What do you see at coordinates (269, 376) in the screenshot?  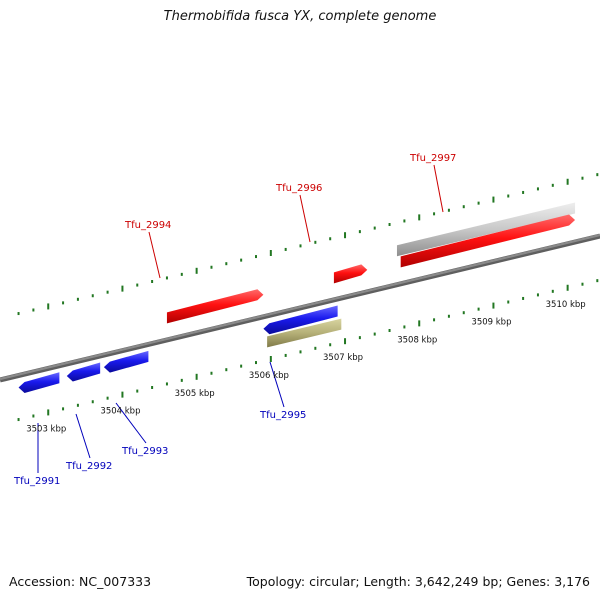 I see `scale-tick-label: 3506 kbp` at bounding box center [269, 376].